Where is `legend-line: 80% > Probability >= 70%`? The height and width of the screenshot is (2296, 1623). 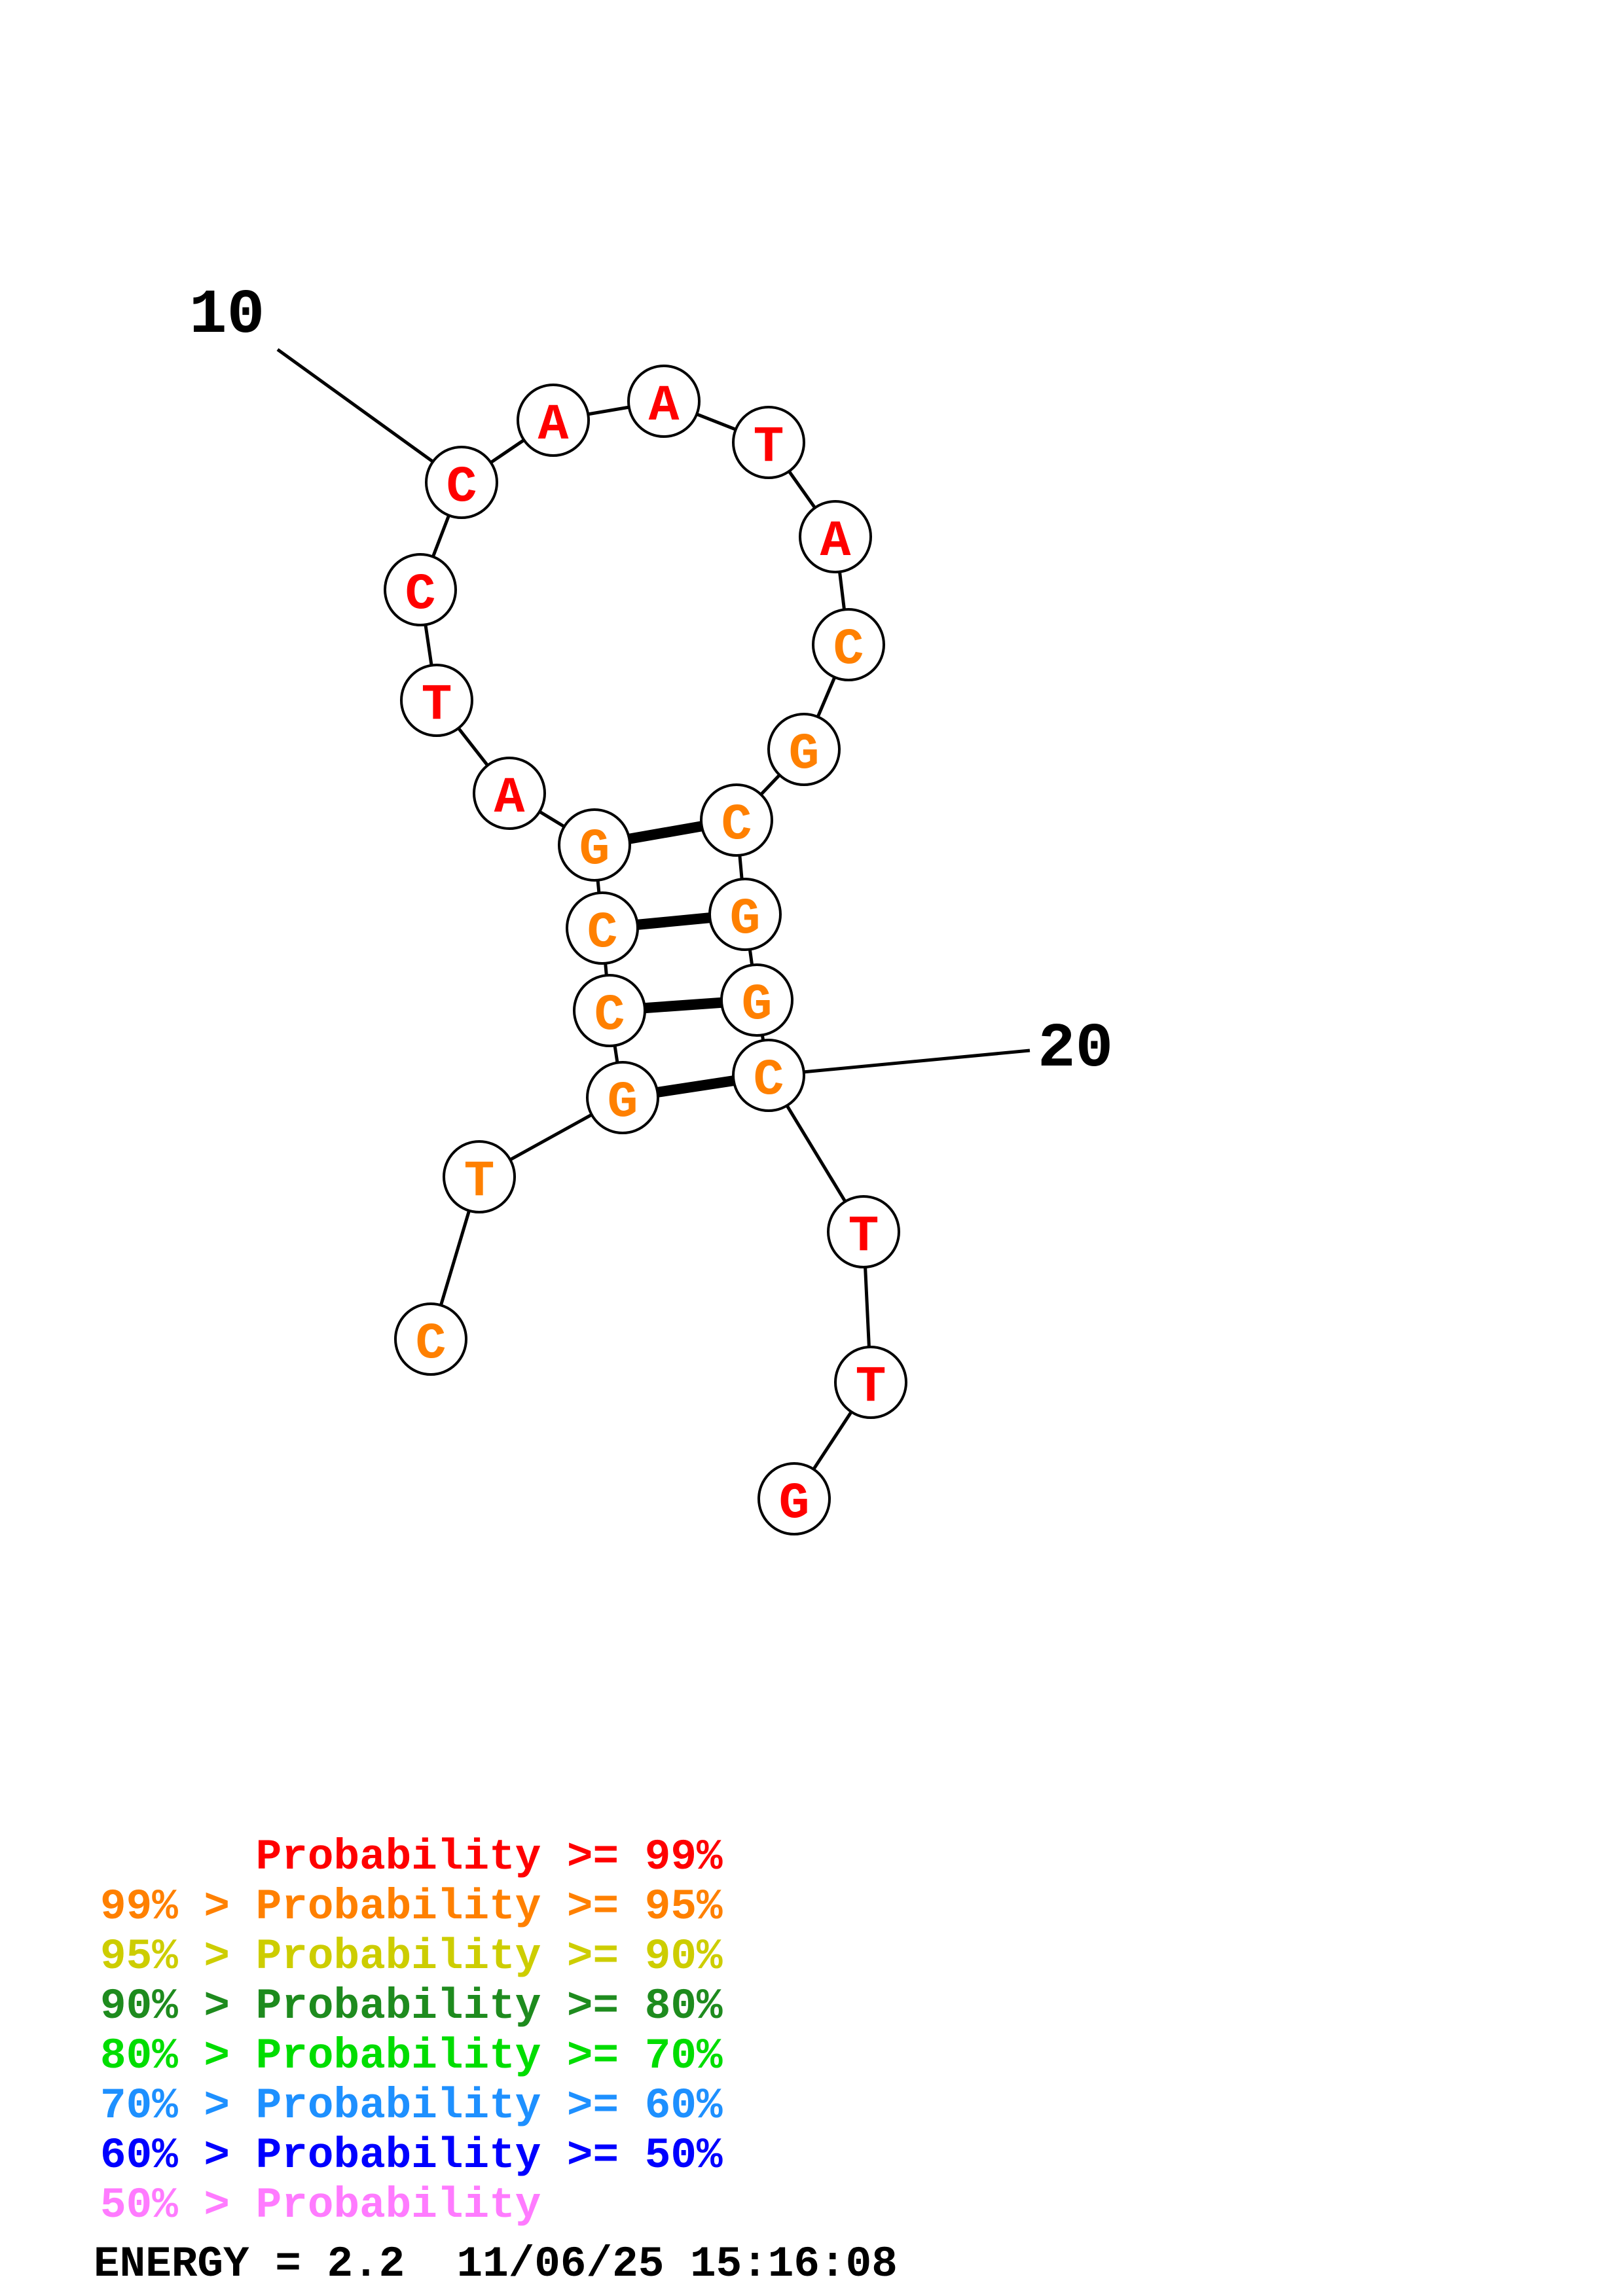 legend-line: 80% > Probability >= 70% is located at coordinates (411, 2056).